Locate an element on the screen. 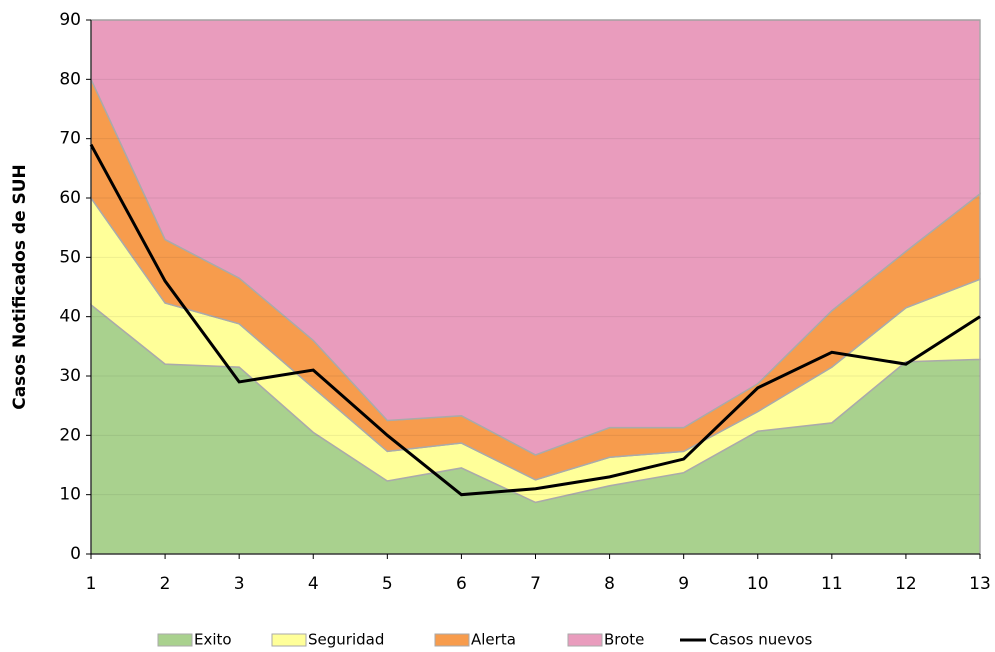 This screenshot has width=995, height=652. y-tick-label: 50 is located at coordinates (70, 257).